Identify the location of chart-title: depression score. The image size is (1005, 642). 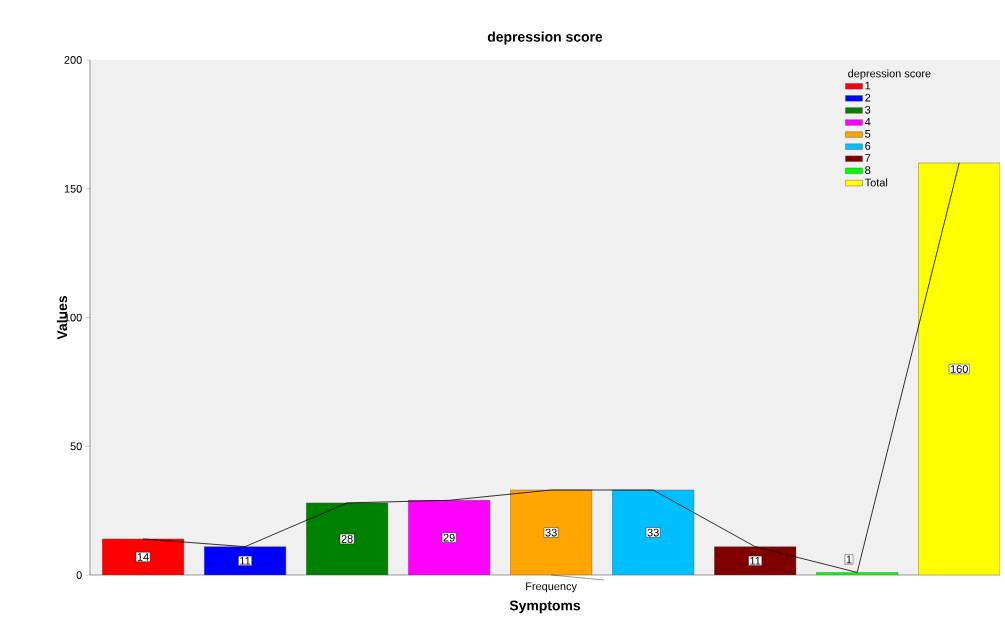
(545, 38).